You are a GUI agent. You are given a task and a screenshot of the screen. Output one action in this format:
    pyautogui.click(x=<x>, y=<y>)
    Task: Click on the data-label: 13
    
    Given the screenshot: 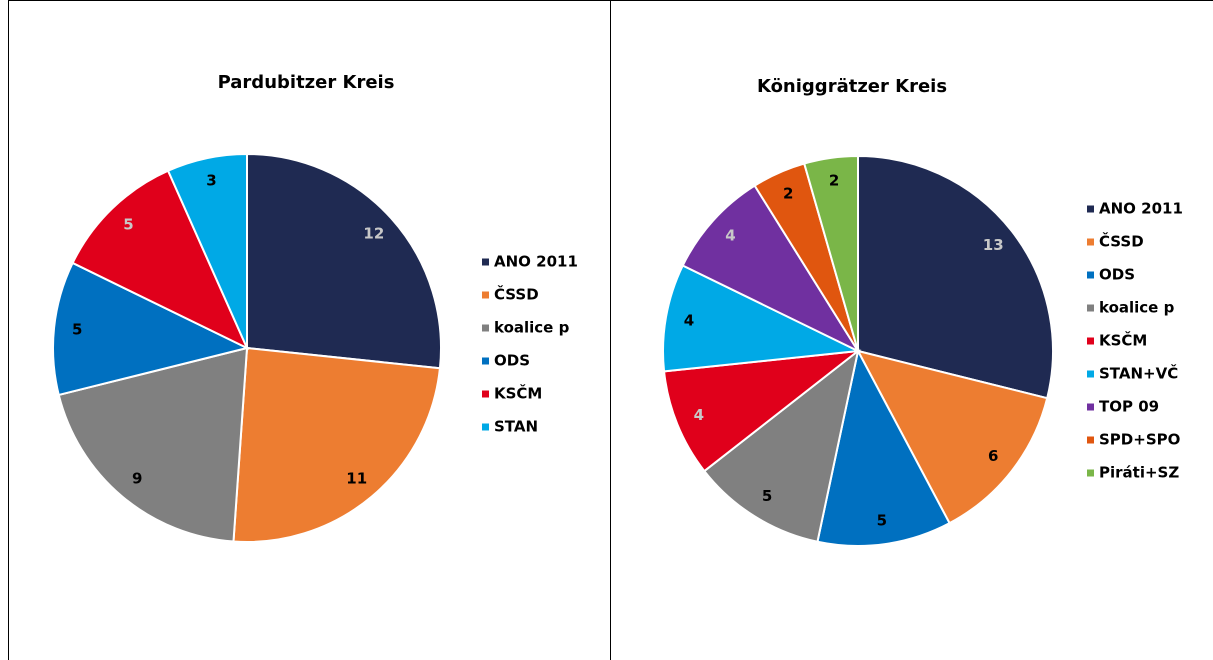 What is the action you would take?
    pyautogui.click(x=993, y=245)
    